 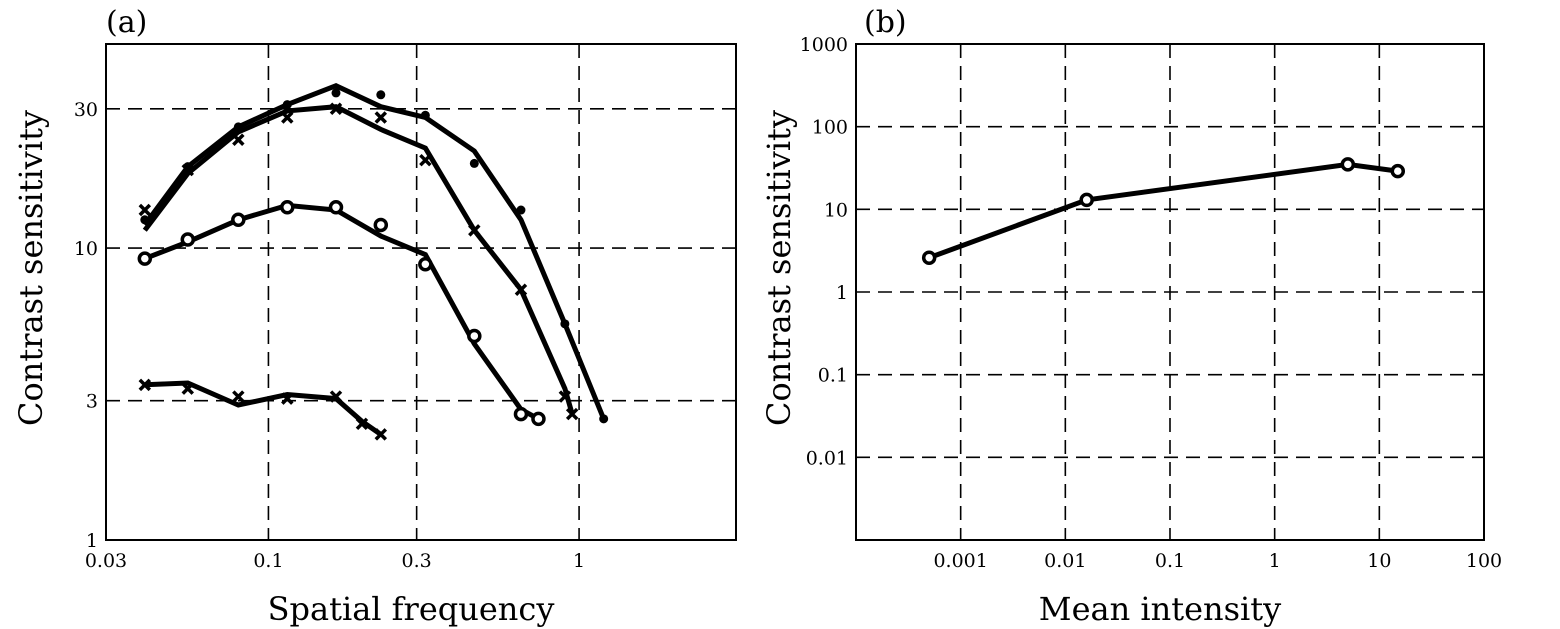 What do you see at coordinates (833, 376) in the screenshot?
I see `y-tick-label: 0.1` at bounding box center [833, 376].